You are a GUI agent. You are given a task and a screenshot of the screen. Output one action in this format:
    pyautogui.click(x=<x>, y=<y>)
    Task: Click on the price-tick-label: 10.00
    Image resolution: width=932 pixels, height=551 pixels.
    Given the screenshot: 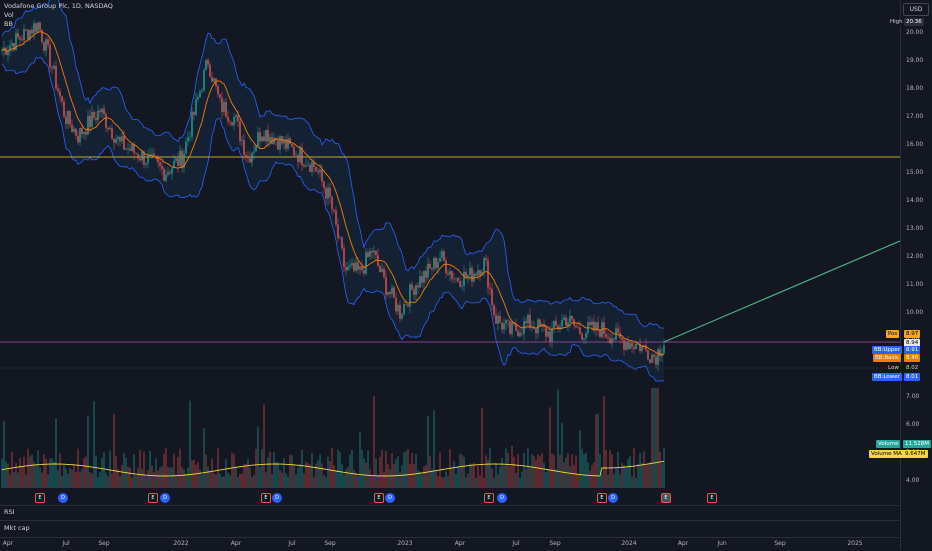 What is the action you would take?
    pyautogui.click(x=915, y=312)
    